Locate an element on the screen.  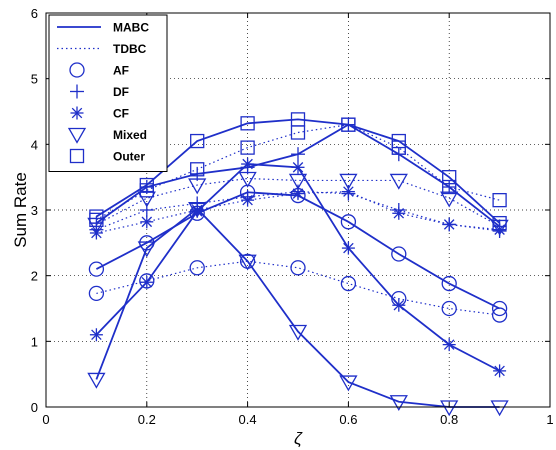
legend-label-tdbc: TDBC is located at coordinates (130, 49).